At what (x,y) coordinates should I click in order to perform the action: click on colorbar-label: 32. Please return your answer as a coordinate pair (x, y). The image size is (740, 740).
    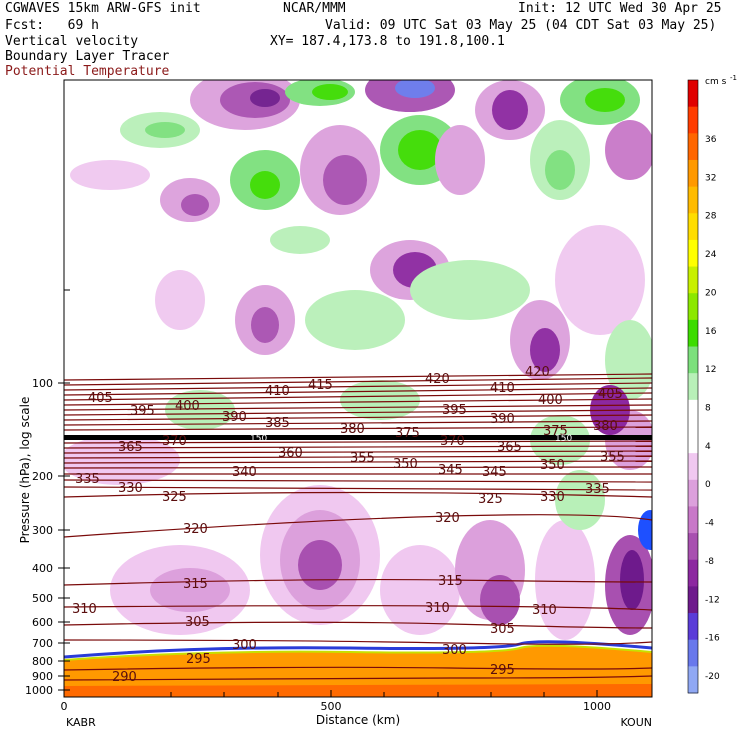
    Looking at the image, I should click on (710, 178).